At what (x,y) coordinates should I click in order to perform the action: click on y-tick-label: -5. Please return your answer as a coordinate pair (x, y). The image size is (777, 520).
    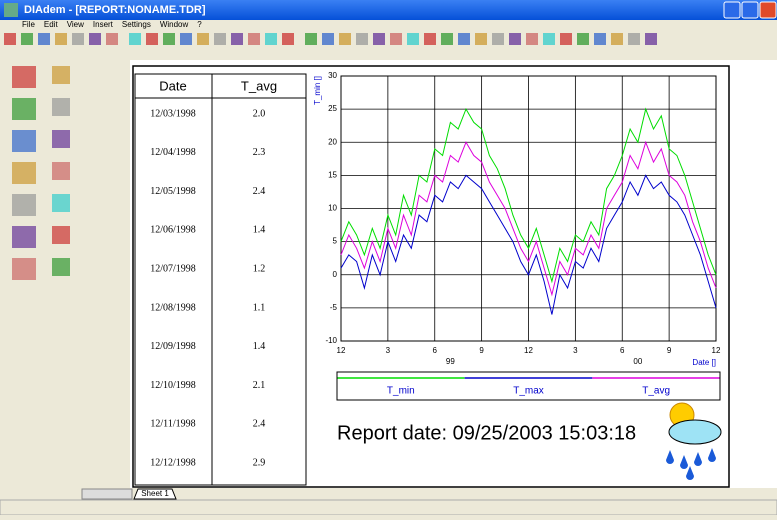
    Looking at the image, I should click on (334, 307).